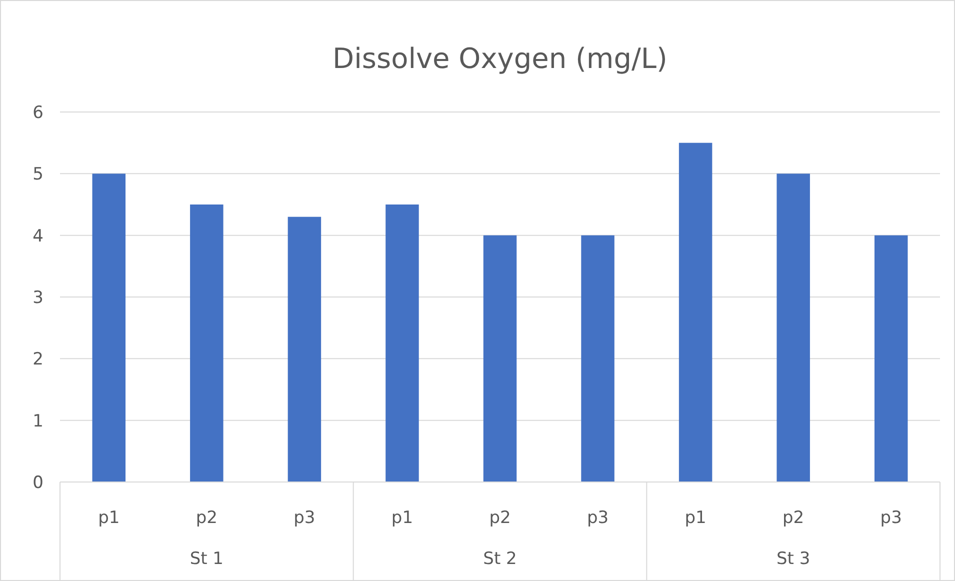 Image resolution: width=955 pixels, height=581 pixels. Describe the element at coordinates (38, 421) in the screenshot. I see `y-tick-label: 1` at that location.